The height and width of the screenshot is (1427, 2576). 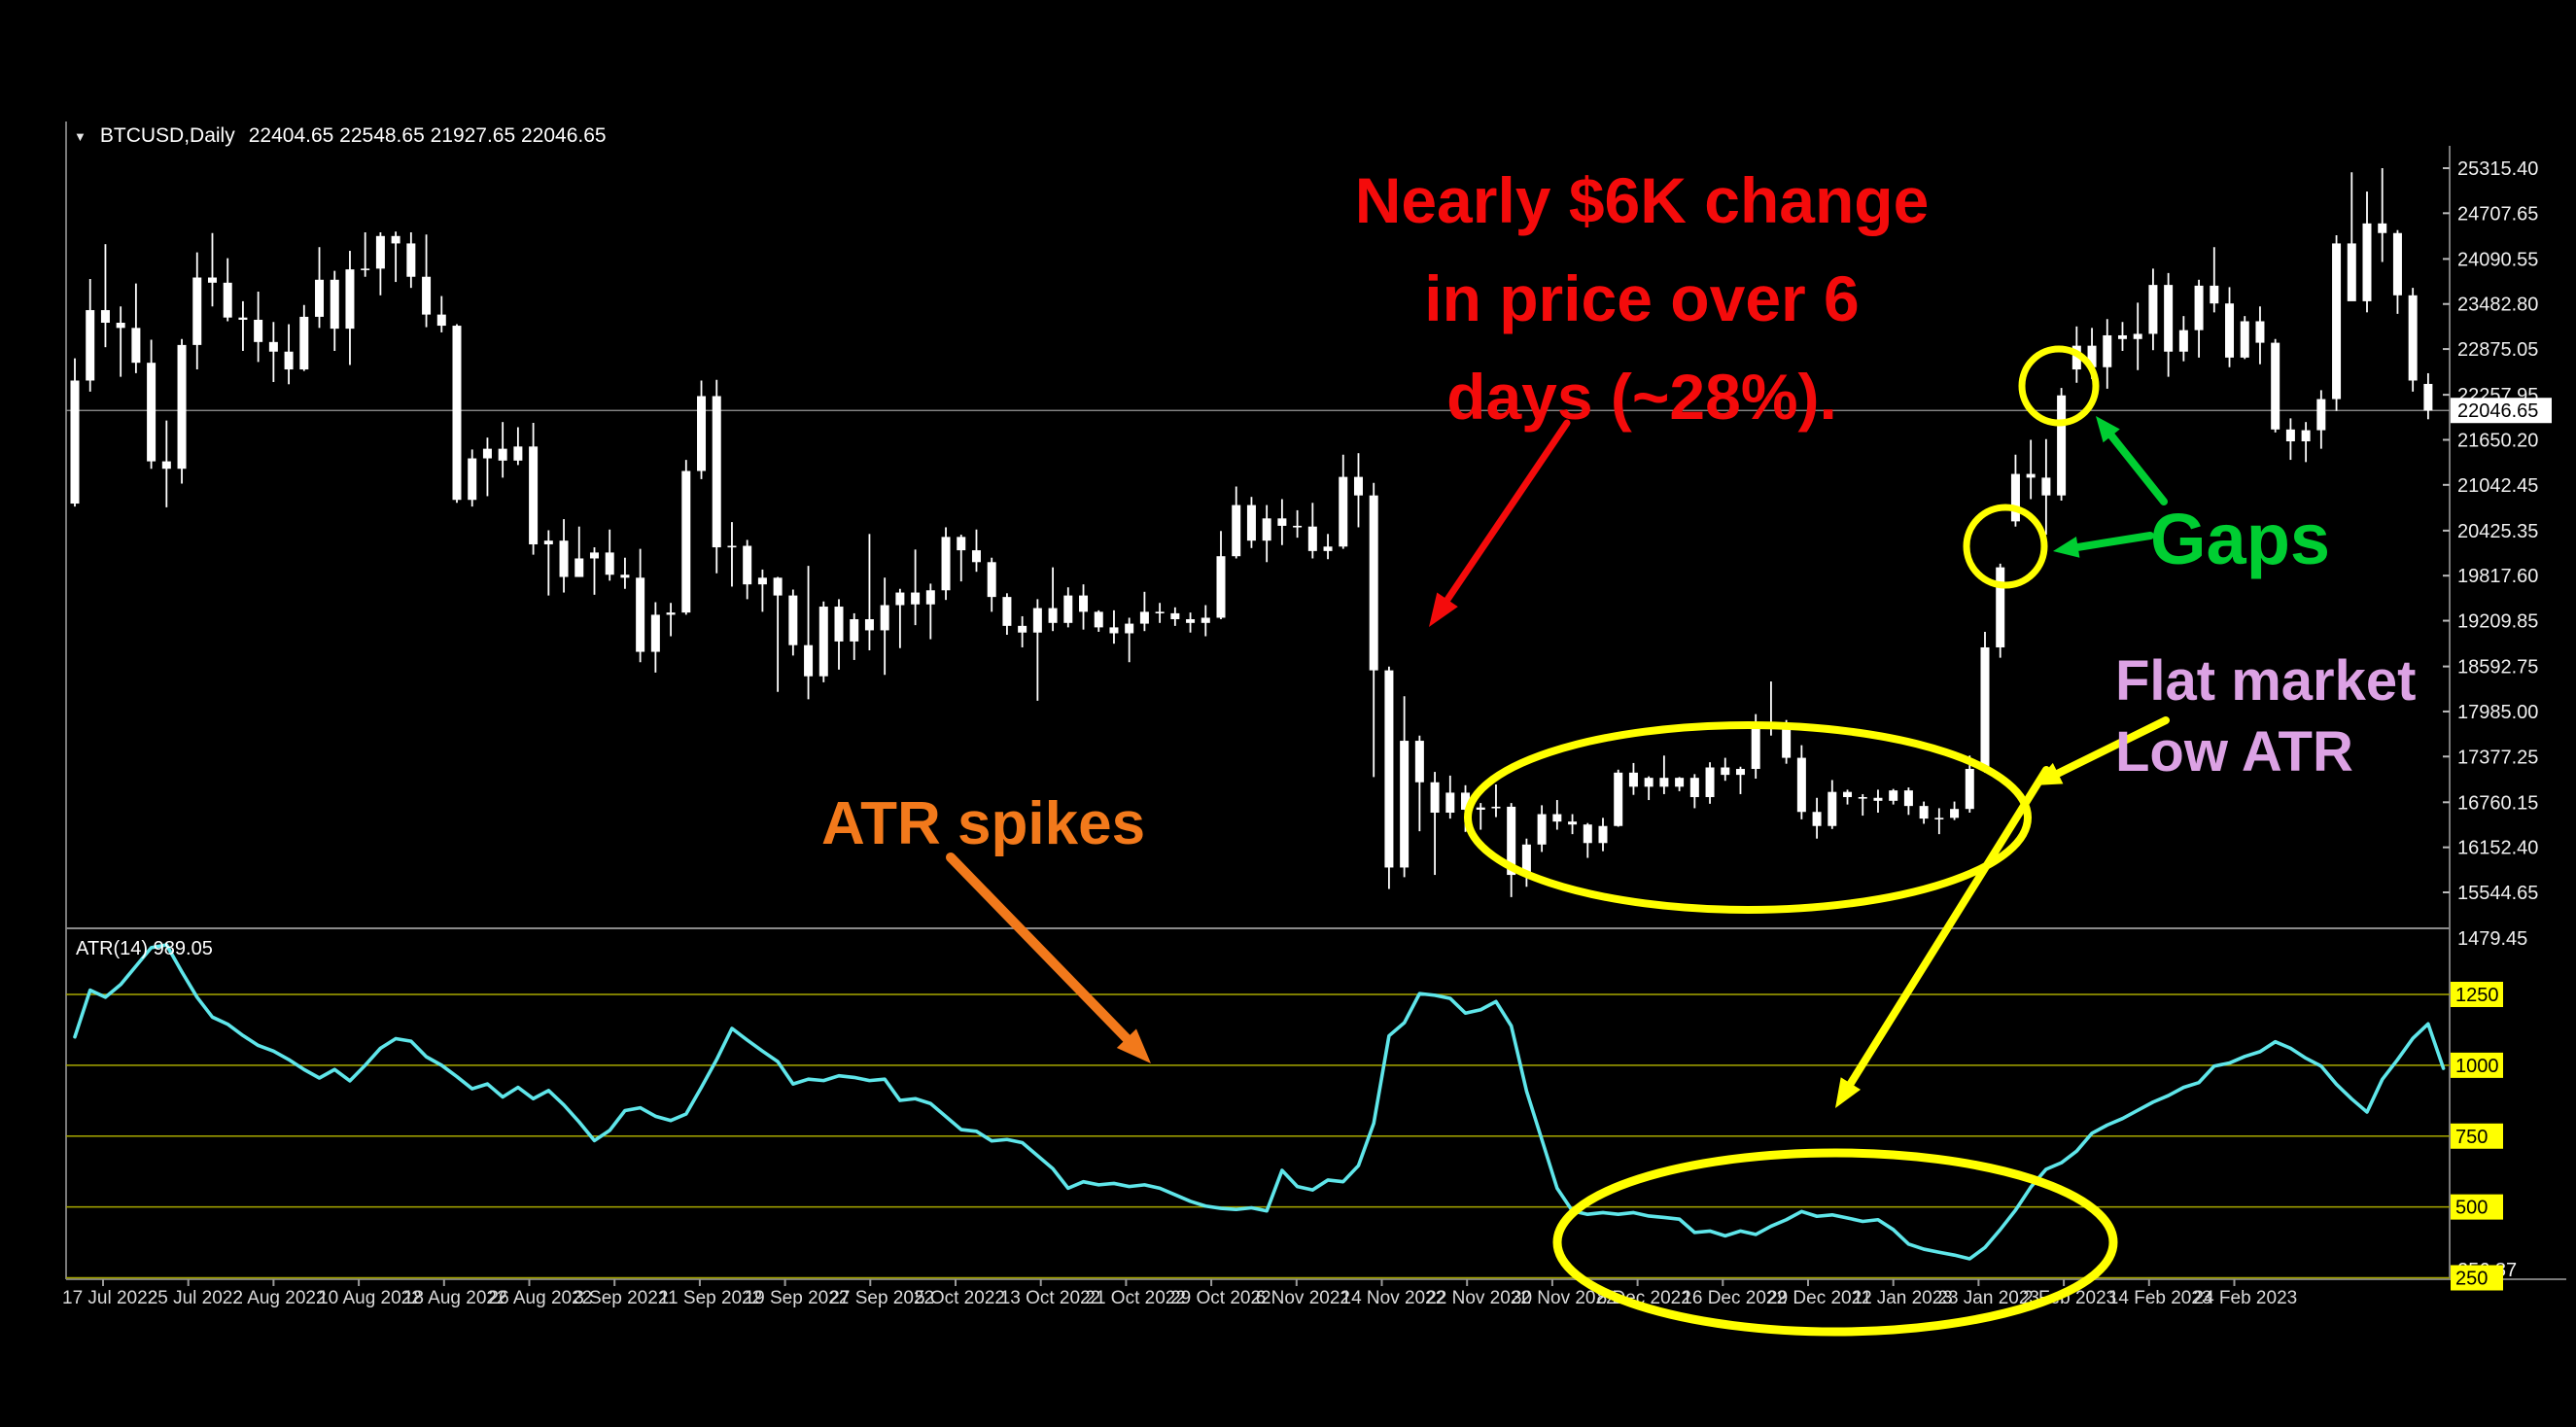 What do you see at coordinates (1038, 948) in the screenshot?
I see `atr-spikes-arrow-shaft` at bounding box center [1038, 948].